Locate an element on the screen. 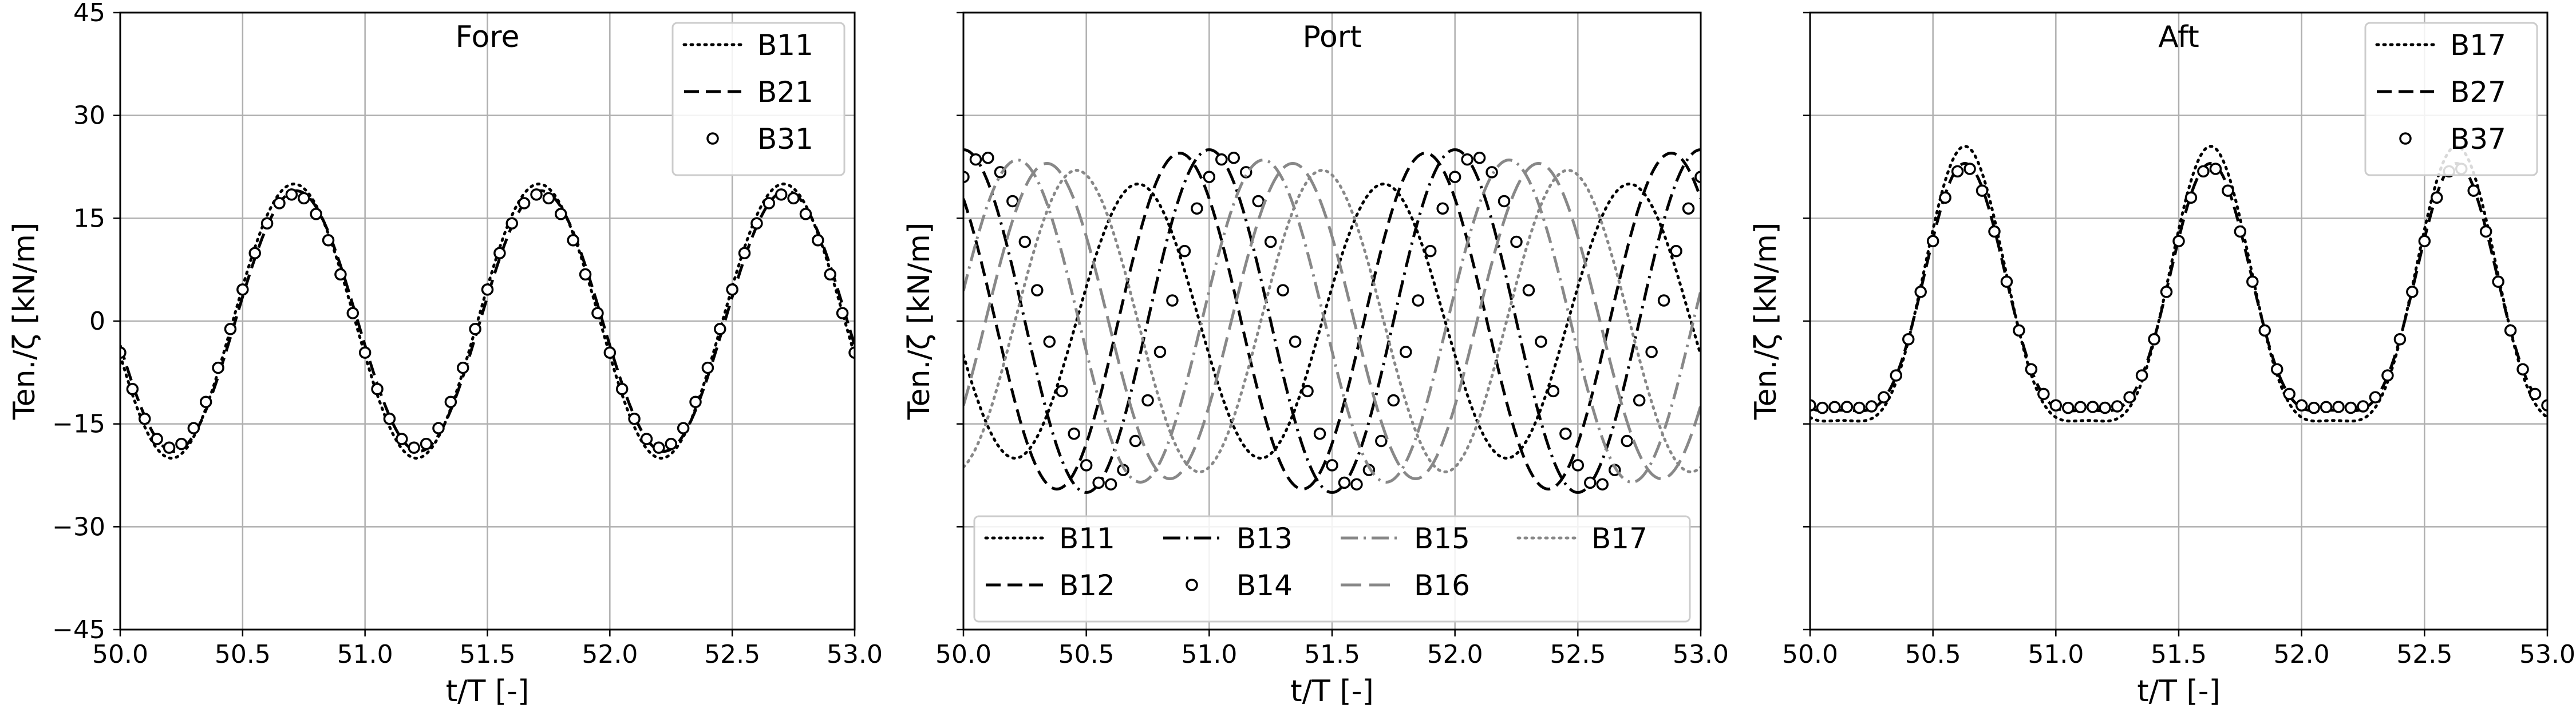 The image size is (2576, 716). series-line-b13 is located at coordinates (1332, 321).